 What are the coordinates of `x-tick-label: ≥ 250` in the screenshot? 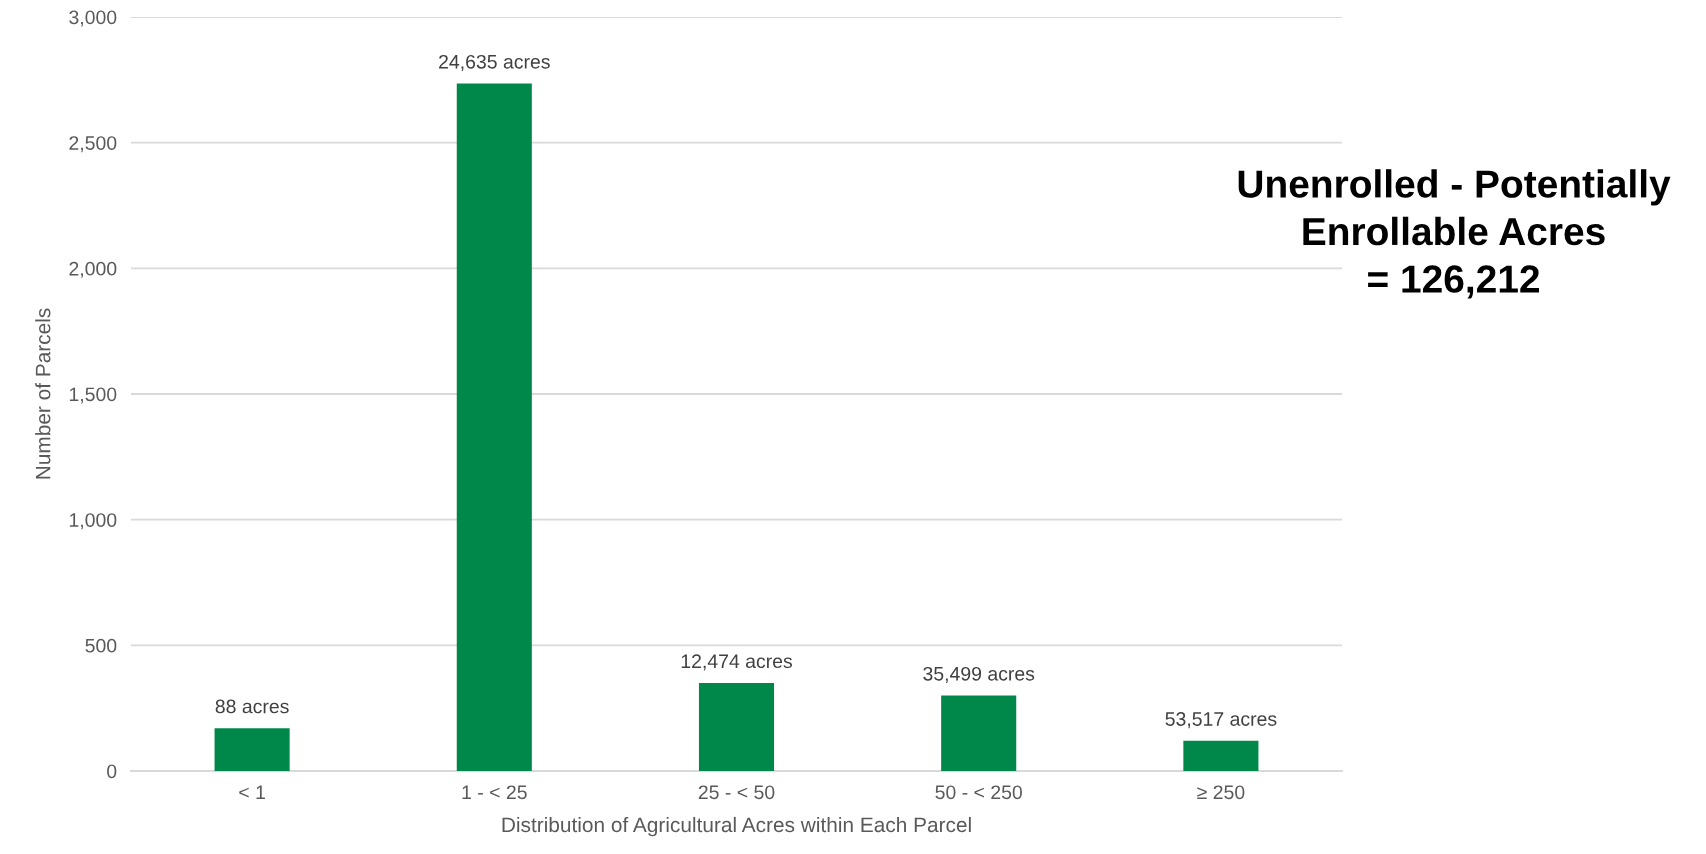 It's located at (1221, 792).